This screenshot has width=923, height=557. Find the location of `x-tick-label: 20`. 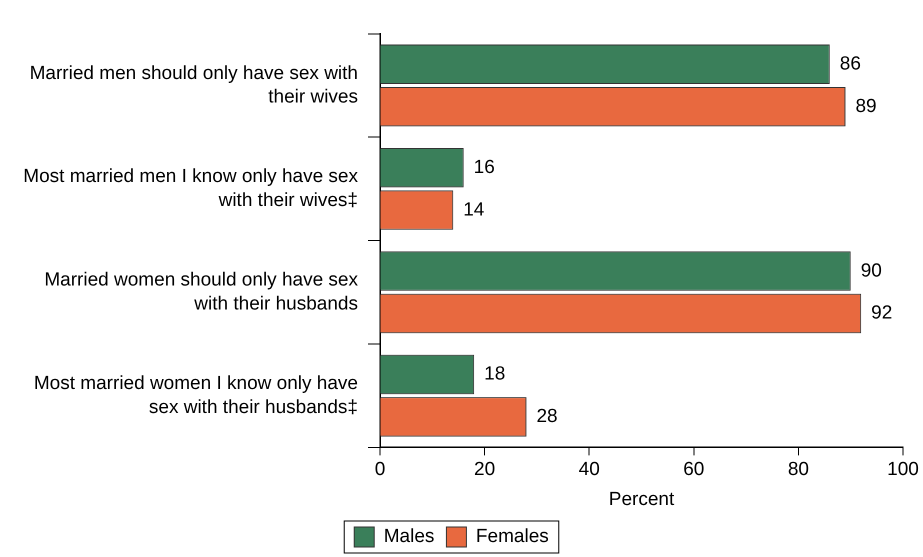

x-tick-label: 20 is located at coordinates (485, 469).